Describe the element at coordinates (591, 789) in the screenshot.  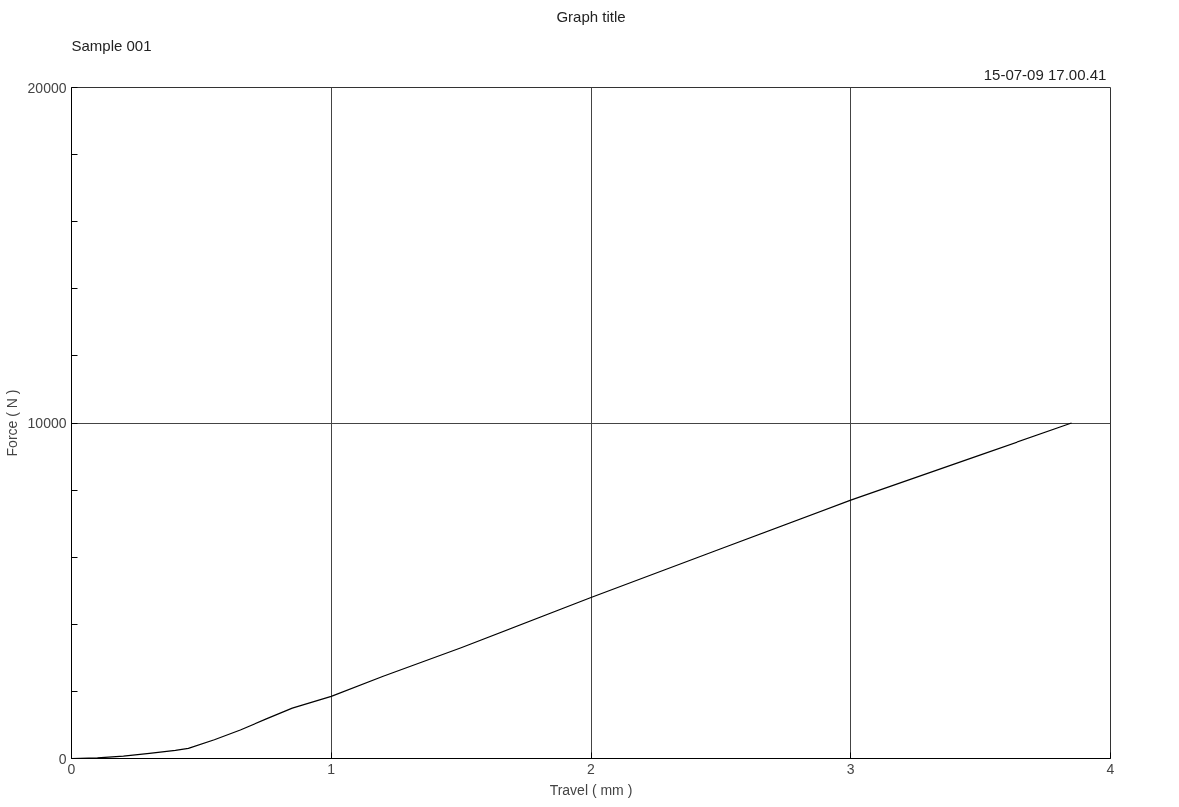
I see `x-axis-title: Travel ( mm )` at that location.